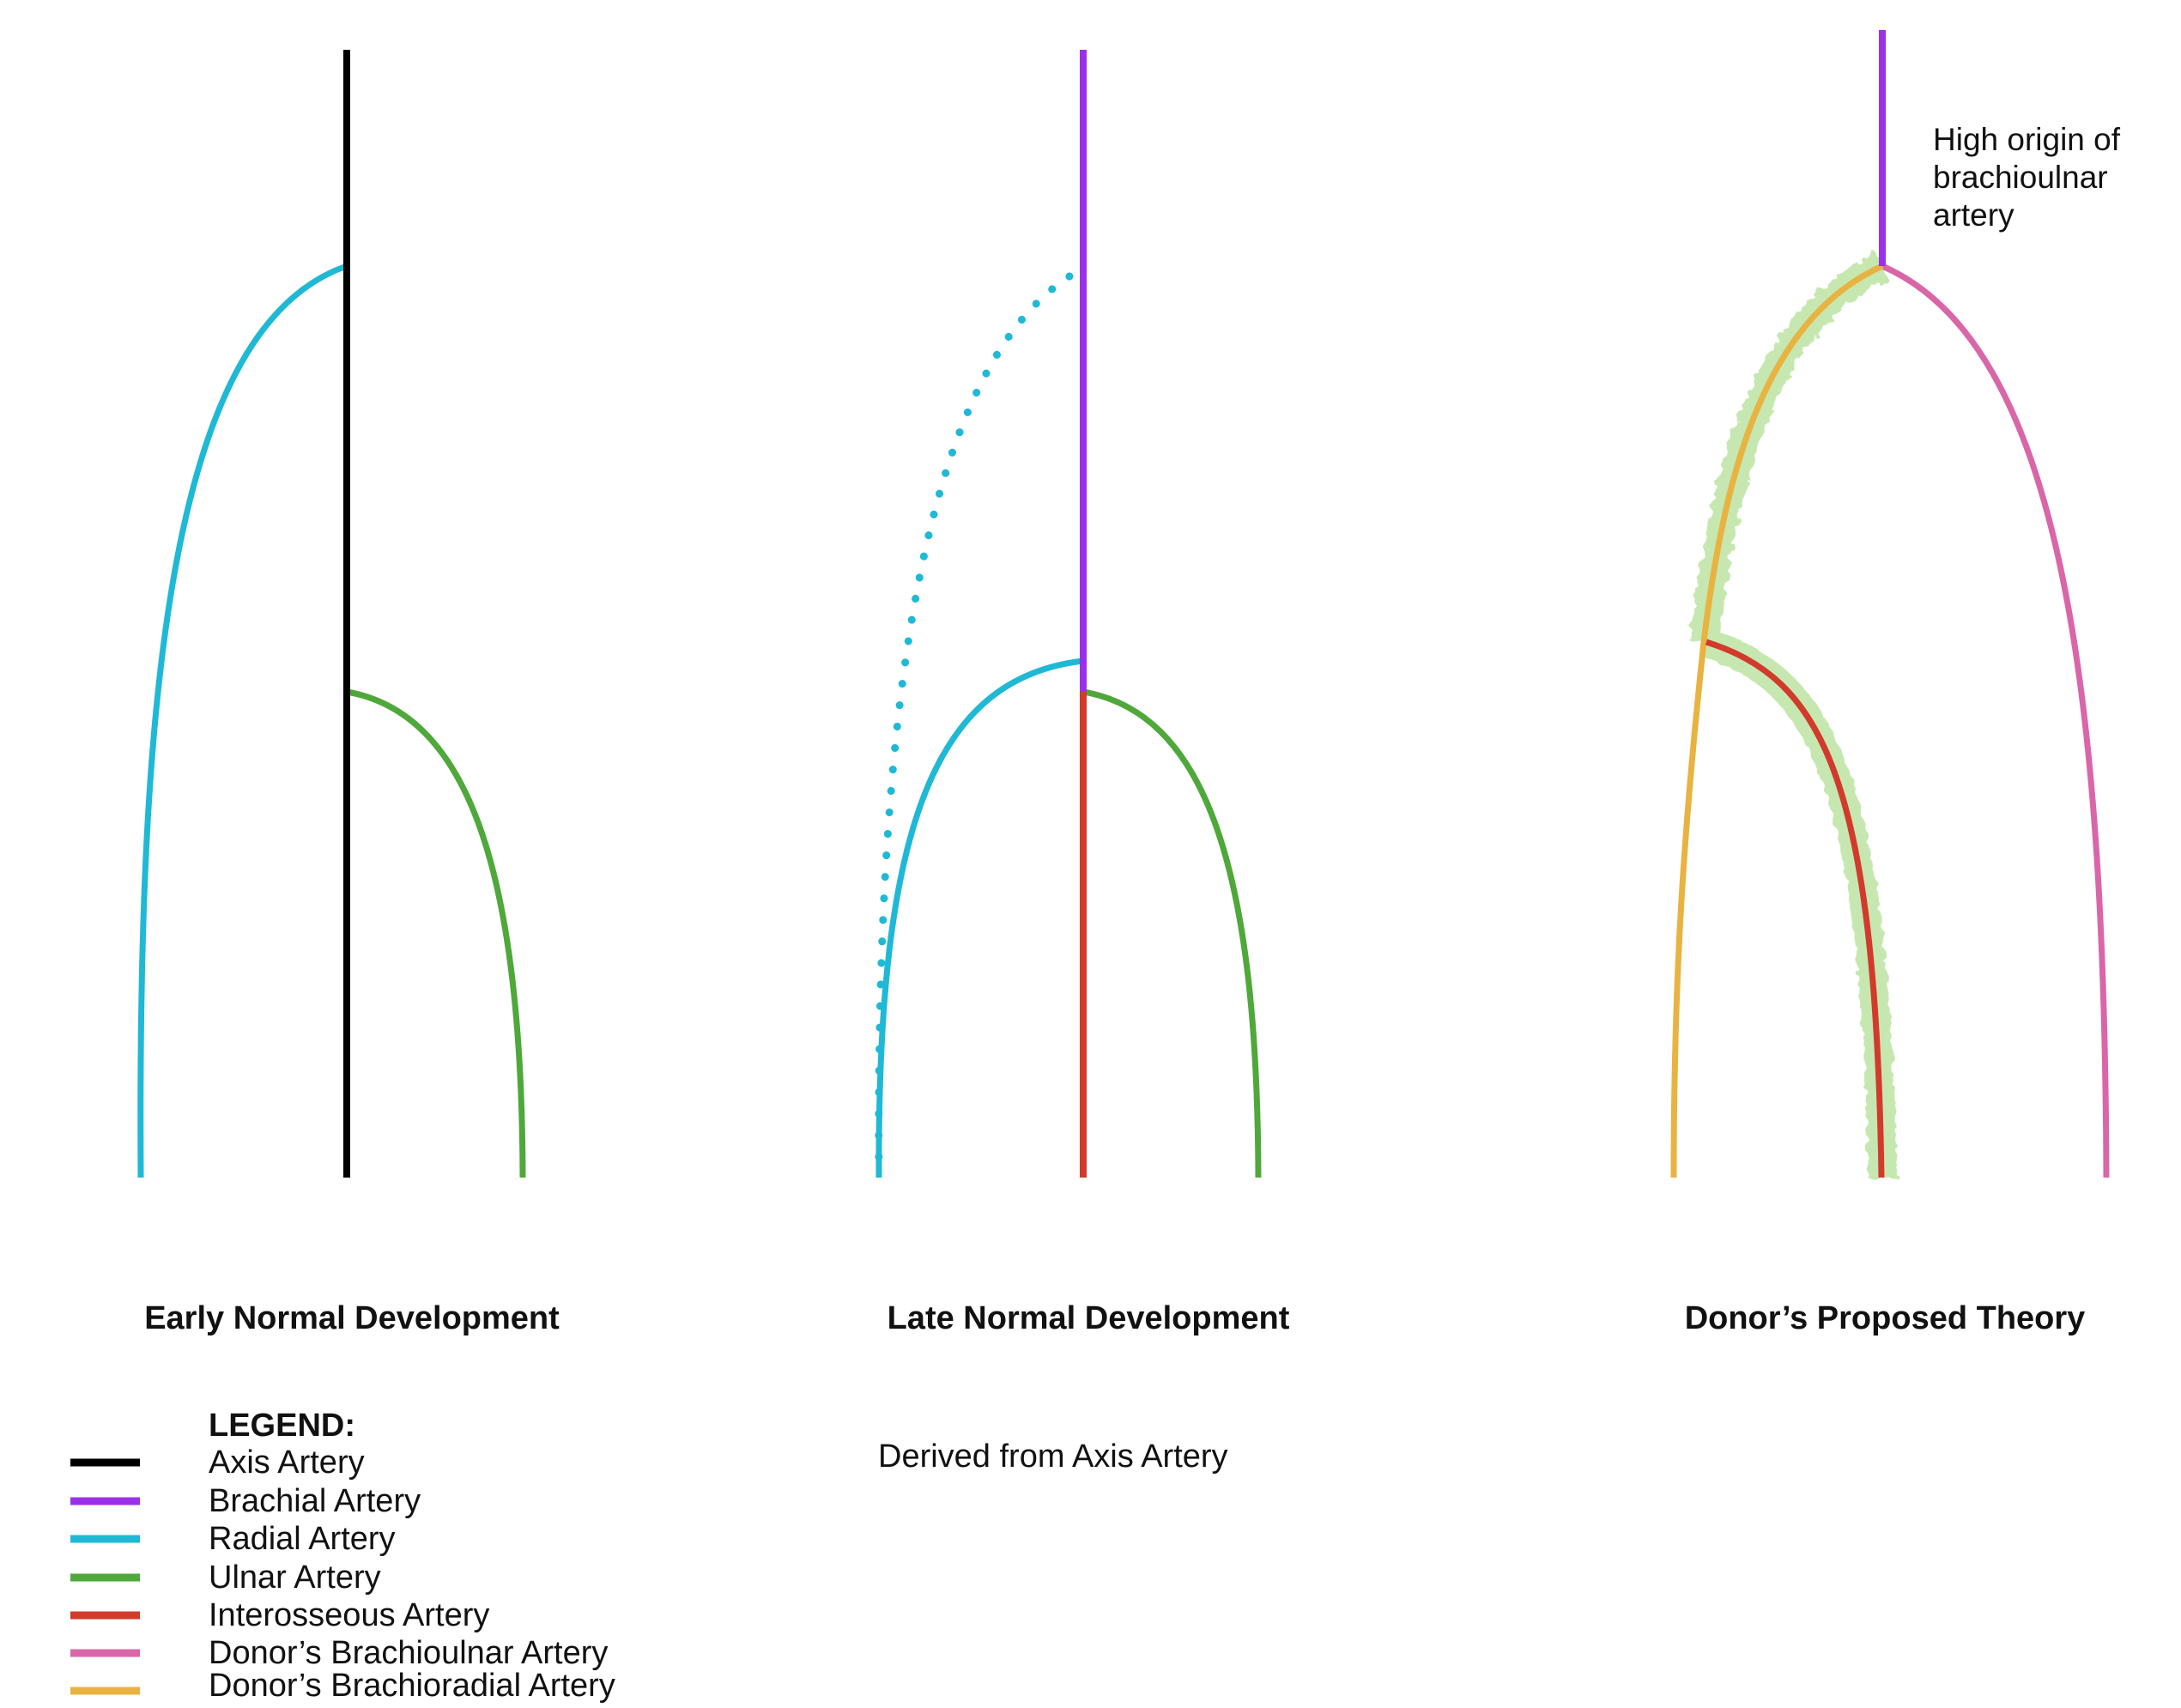 This screenshot has height=1708, width=2181. What do you see at coordinates (1789, 449) in the screenshot?
I see `axis-derived-highlight-brachioradial` at bounding box center [1789, 449].